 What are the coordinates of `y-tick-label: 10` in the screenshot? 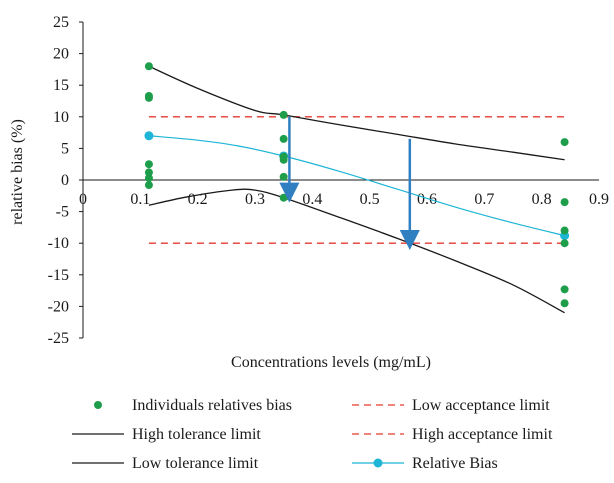 It's located at (61, 117).